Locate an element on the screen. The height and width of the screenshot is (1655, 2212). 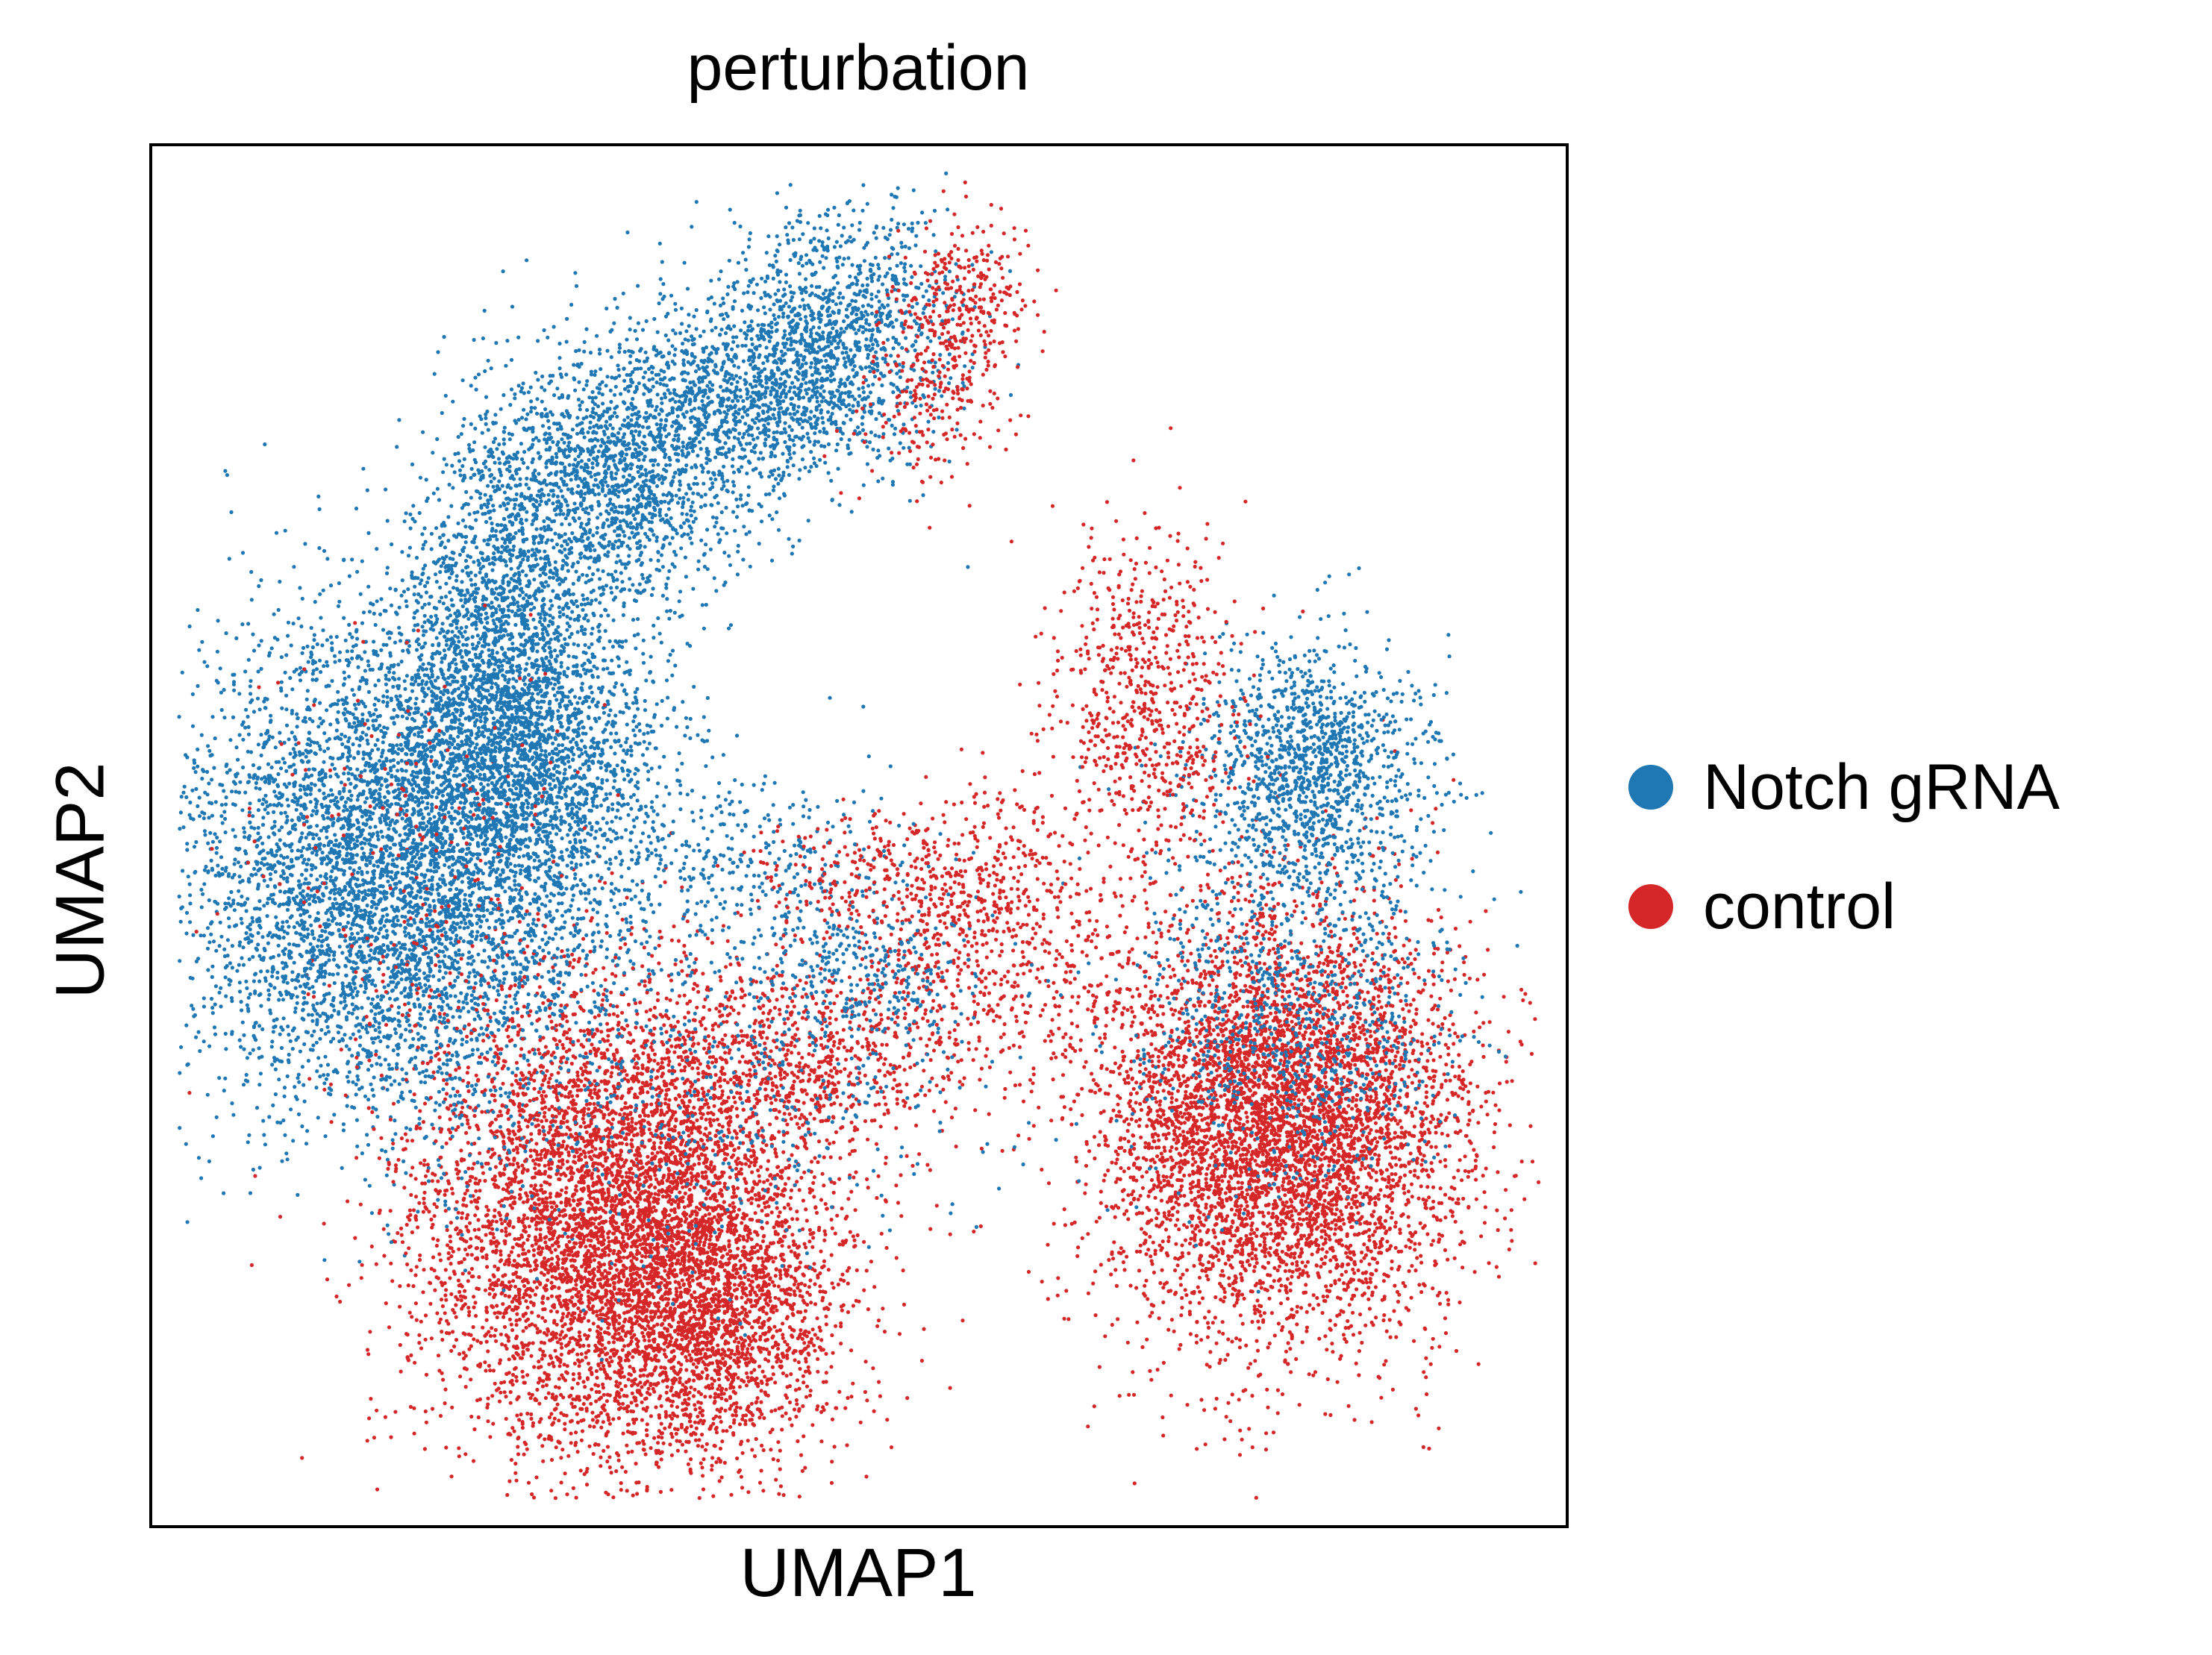
legend-label-notch-grna: Notch gRNA is located at coordinates (1882, 787).